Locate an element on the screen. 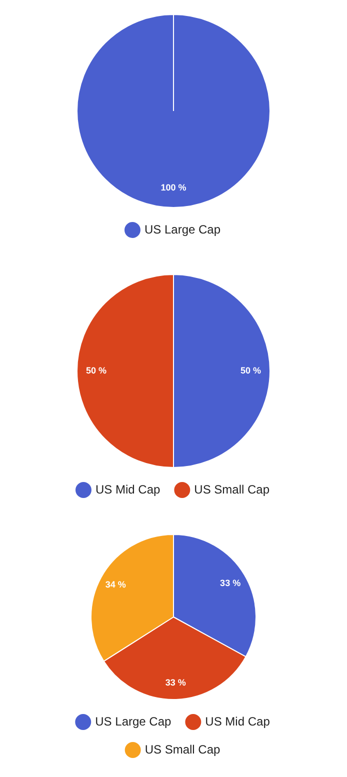  data-label: 100 % is located at coordinates (173, 187).